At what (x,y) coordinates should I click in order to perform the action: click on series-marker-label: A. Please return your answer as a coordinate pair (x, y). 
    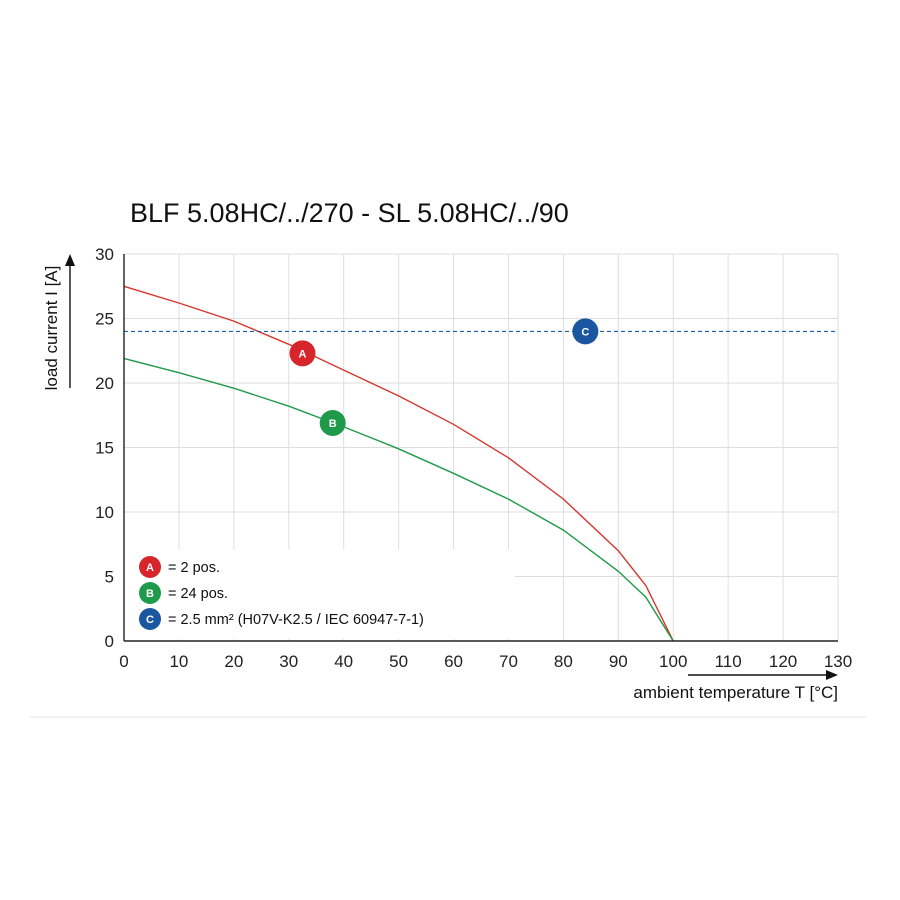
    Looking at the image, I should click on (303, 354).